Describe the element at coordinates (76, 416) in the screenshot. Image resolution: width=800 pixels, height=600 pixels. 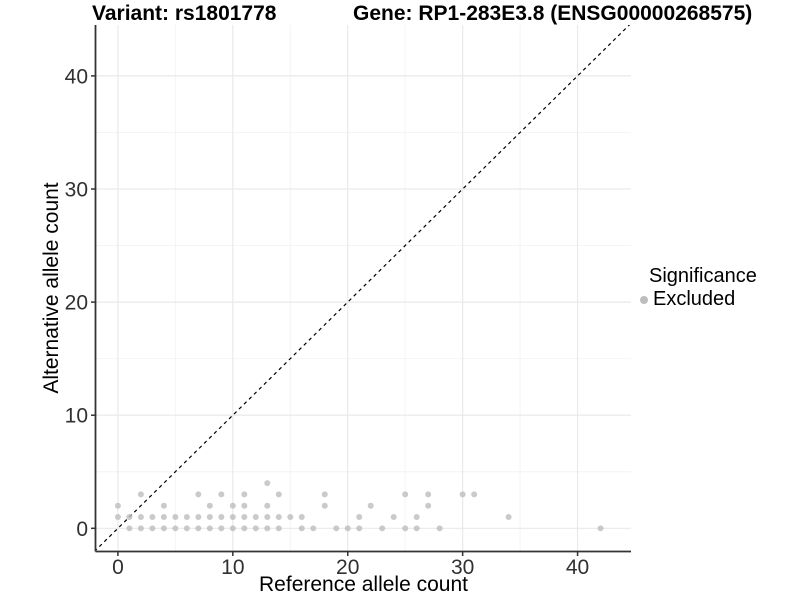
I see `y-tick-label: 10` at that location.